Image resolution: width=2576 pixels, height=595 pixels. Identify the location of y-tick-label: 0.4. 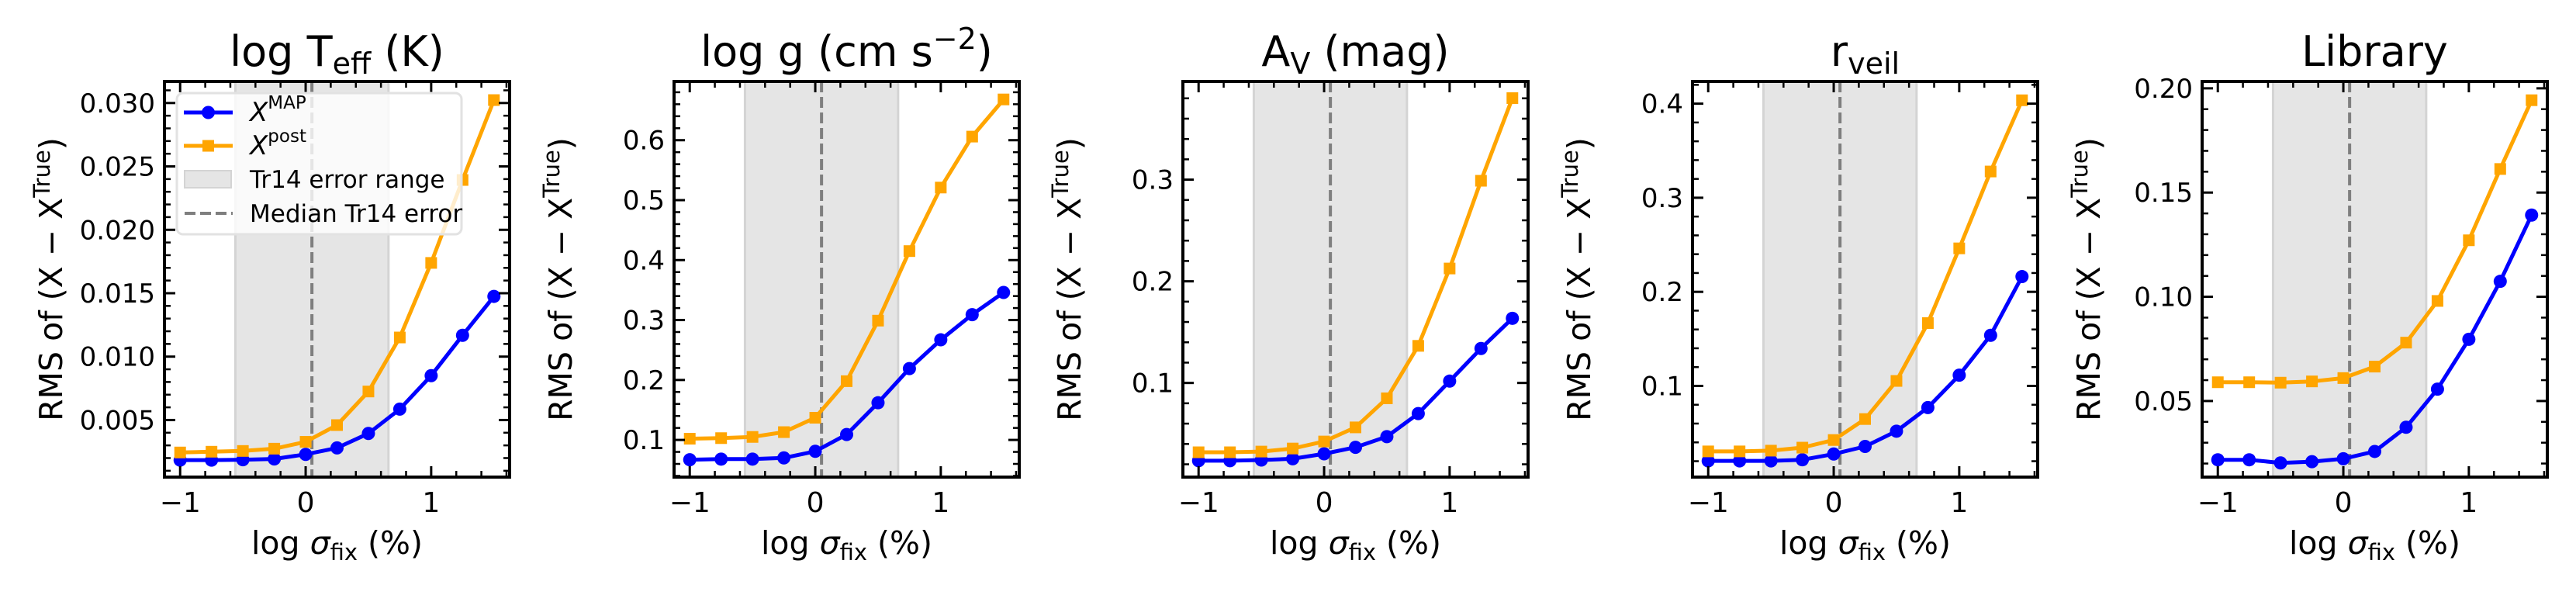
(644, 260).